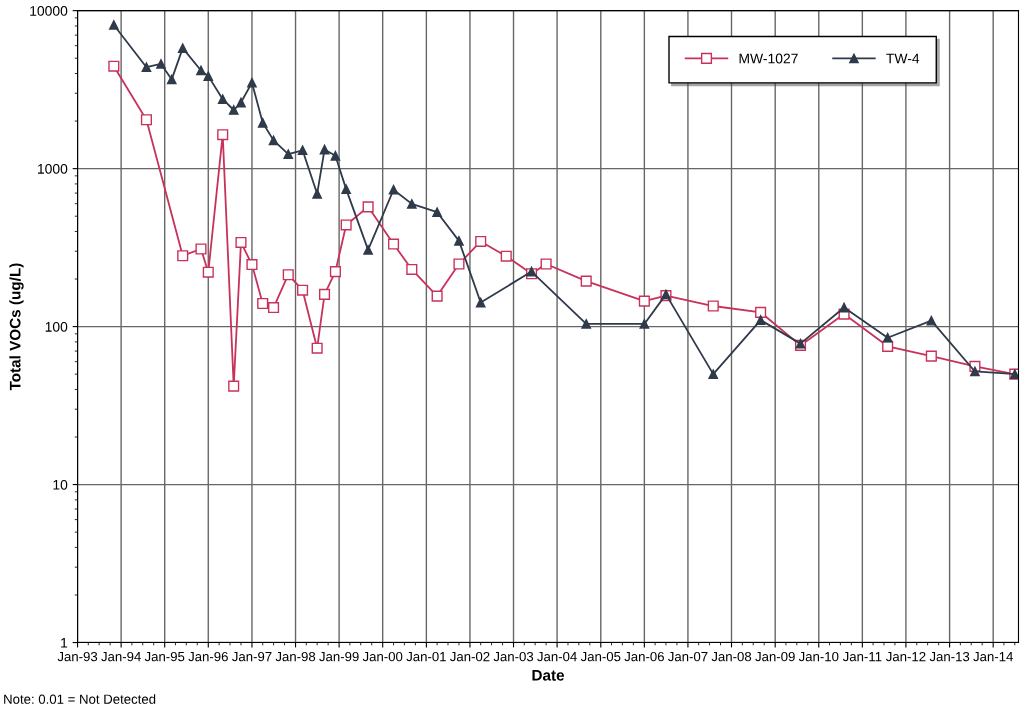 Image resolution: width=1034 pixels, height=710 pixels. What do you see at coordinates (16, 327) in the screenshot?
I see `y-axis-title: Total VOCs (ug/L)` at bounding box center [16, 327].